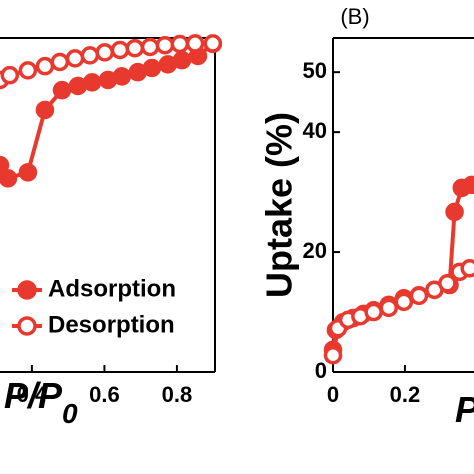  I want to click on x-tick-label: 0.6, so click(104, 394).